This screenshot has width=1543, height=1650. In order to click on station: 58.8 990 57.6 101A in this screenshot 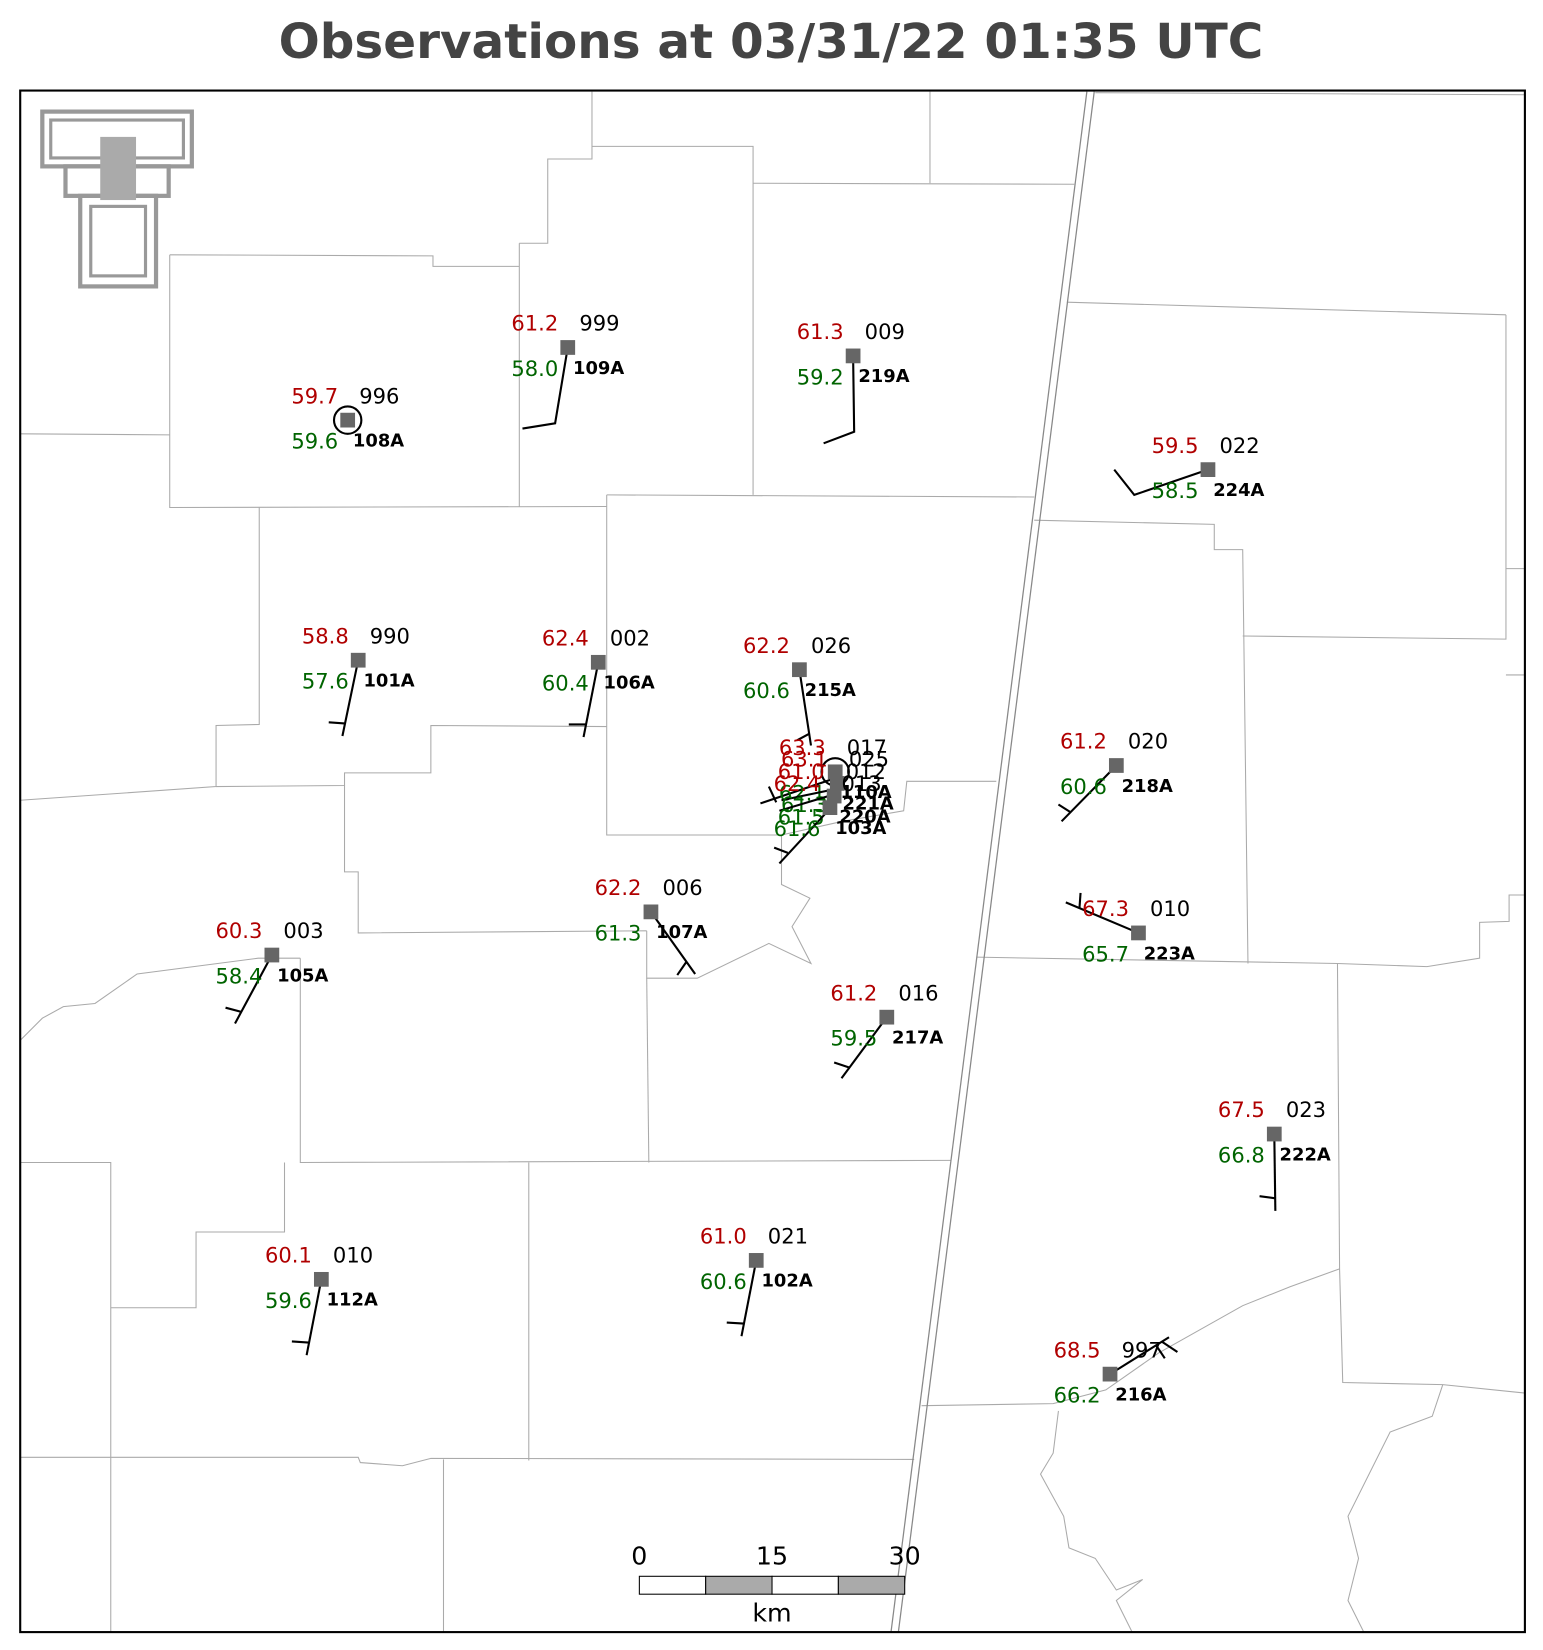, I will do `click(358, 680)`.